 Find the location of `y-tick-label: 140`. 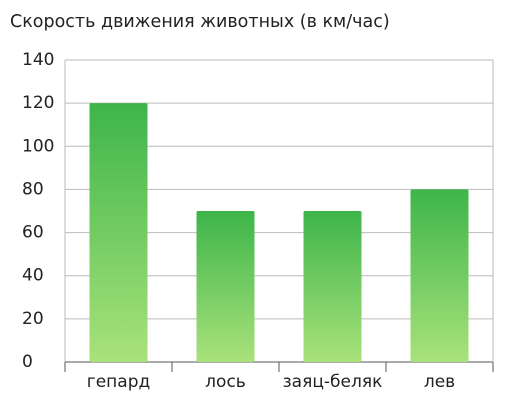

y-tick-label: 140 is located at coordinates (38, 60).